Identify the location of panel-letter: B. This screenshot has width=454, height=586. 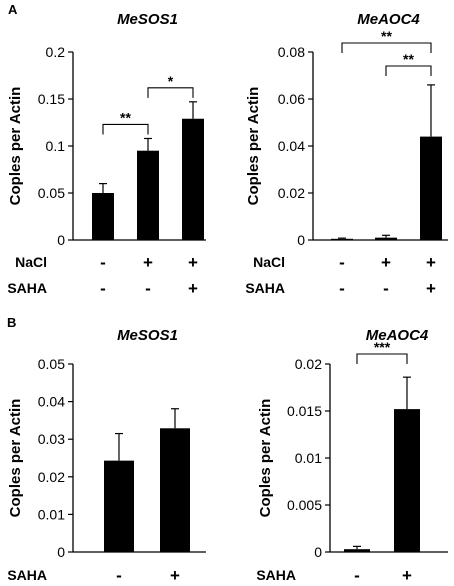
(11, 322).